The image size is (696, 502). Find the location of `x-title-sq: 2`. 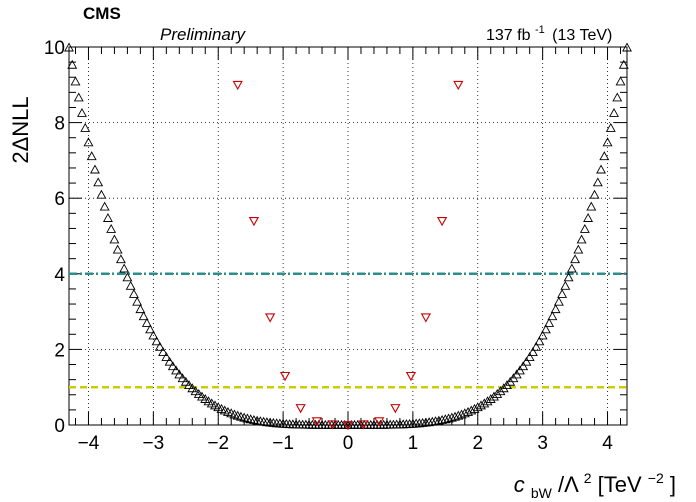

x-title-sq: 2 is located at coordinates (588, 478).